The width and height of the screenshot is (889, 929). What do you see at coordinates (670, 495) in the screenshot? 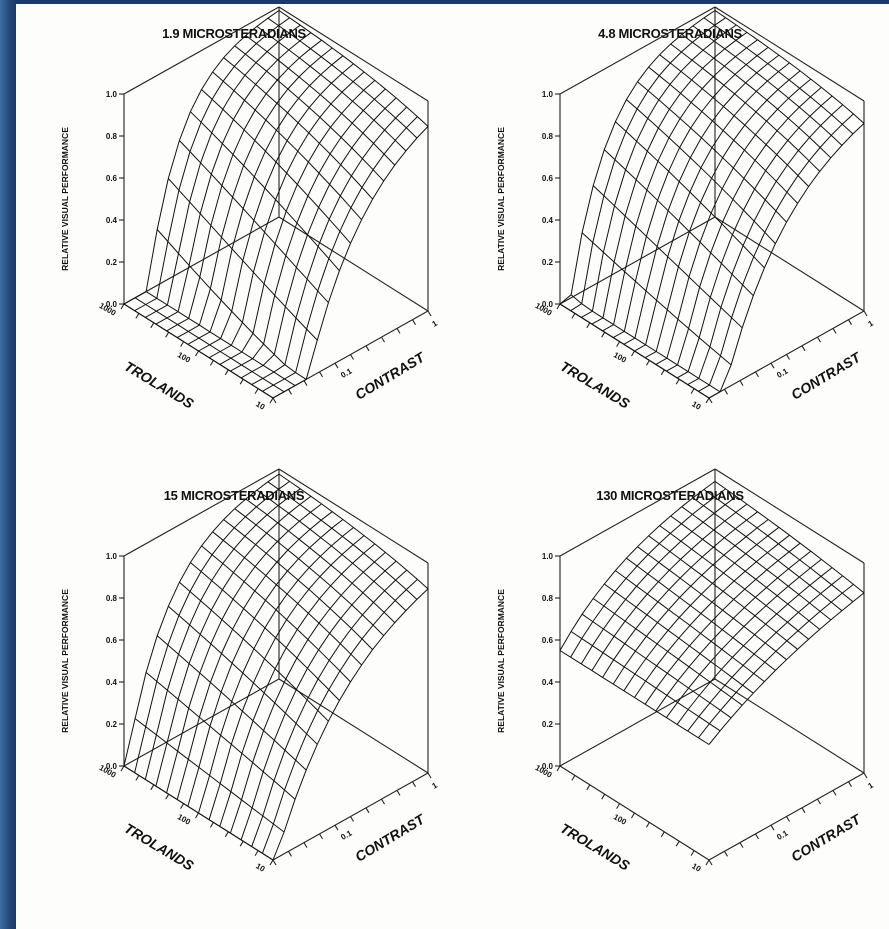
I see `chart-title: 130 MICROSTERADIANS` at bounding box center [670, 495].